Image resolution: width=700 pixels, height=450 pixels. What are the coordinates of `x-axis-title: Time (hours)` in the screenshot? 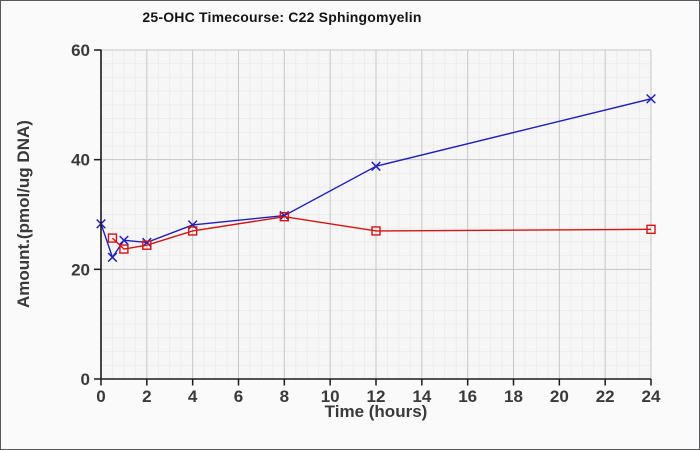 It's located at (376, 411).